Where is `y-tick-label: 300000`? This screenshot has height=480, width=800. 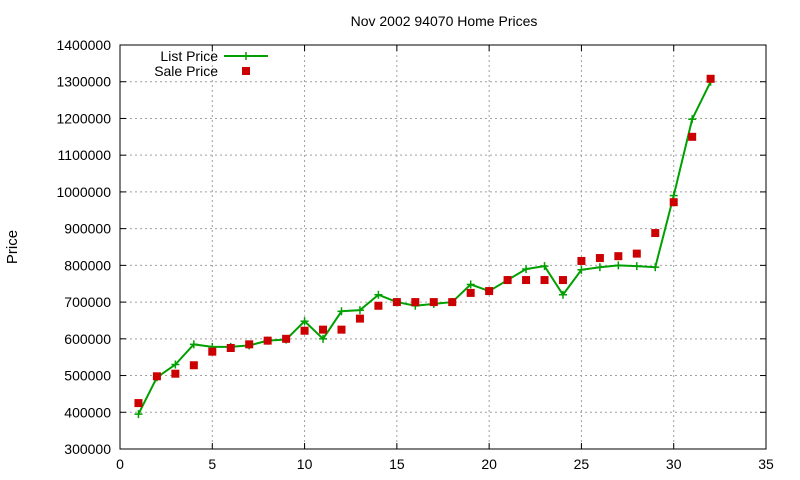 y-tick-label: 300000 is located at coordinates (87, 449).